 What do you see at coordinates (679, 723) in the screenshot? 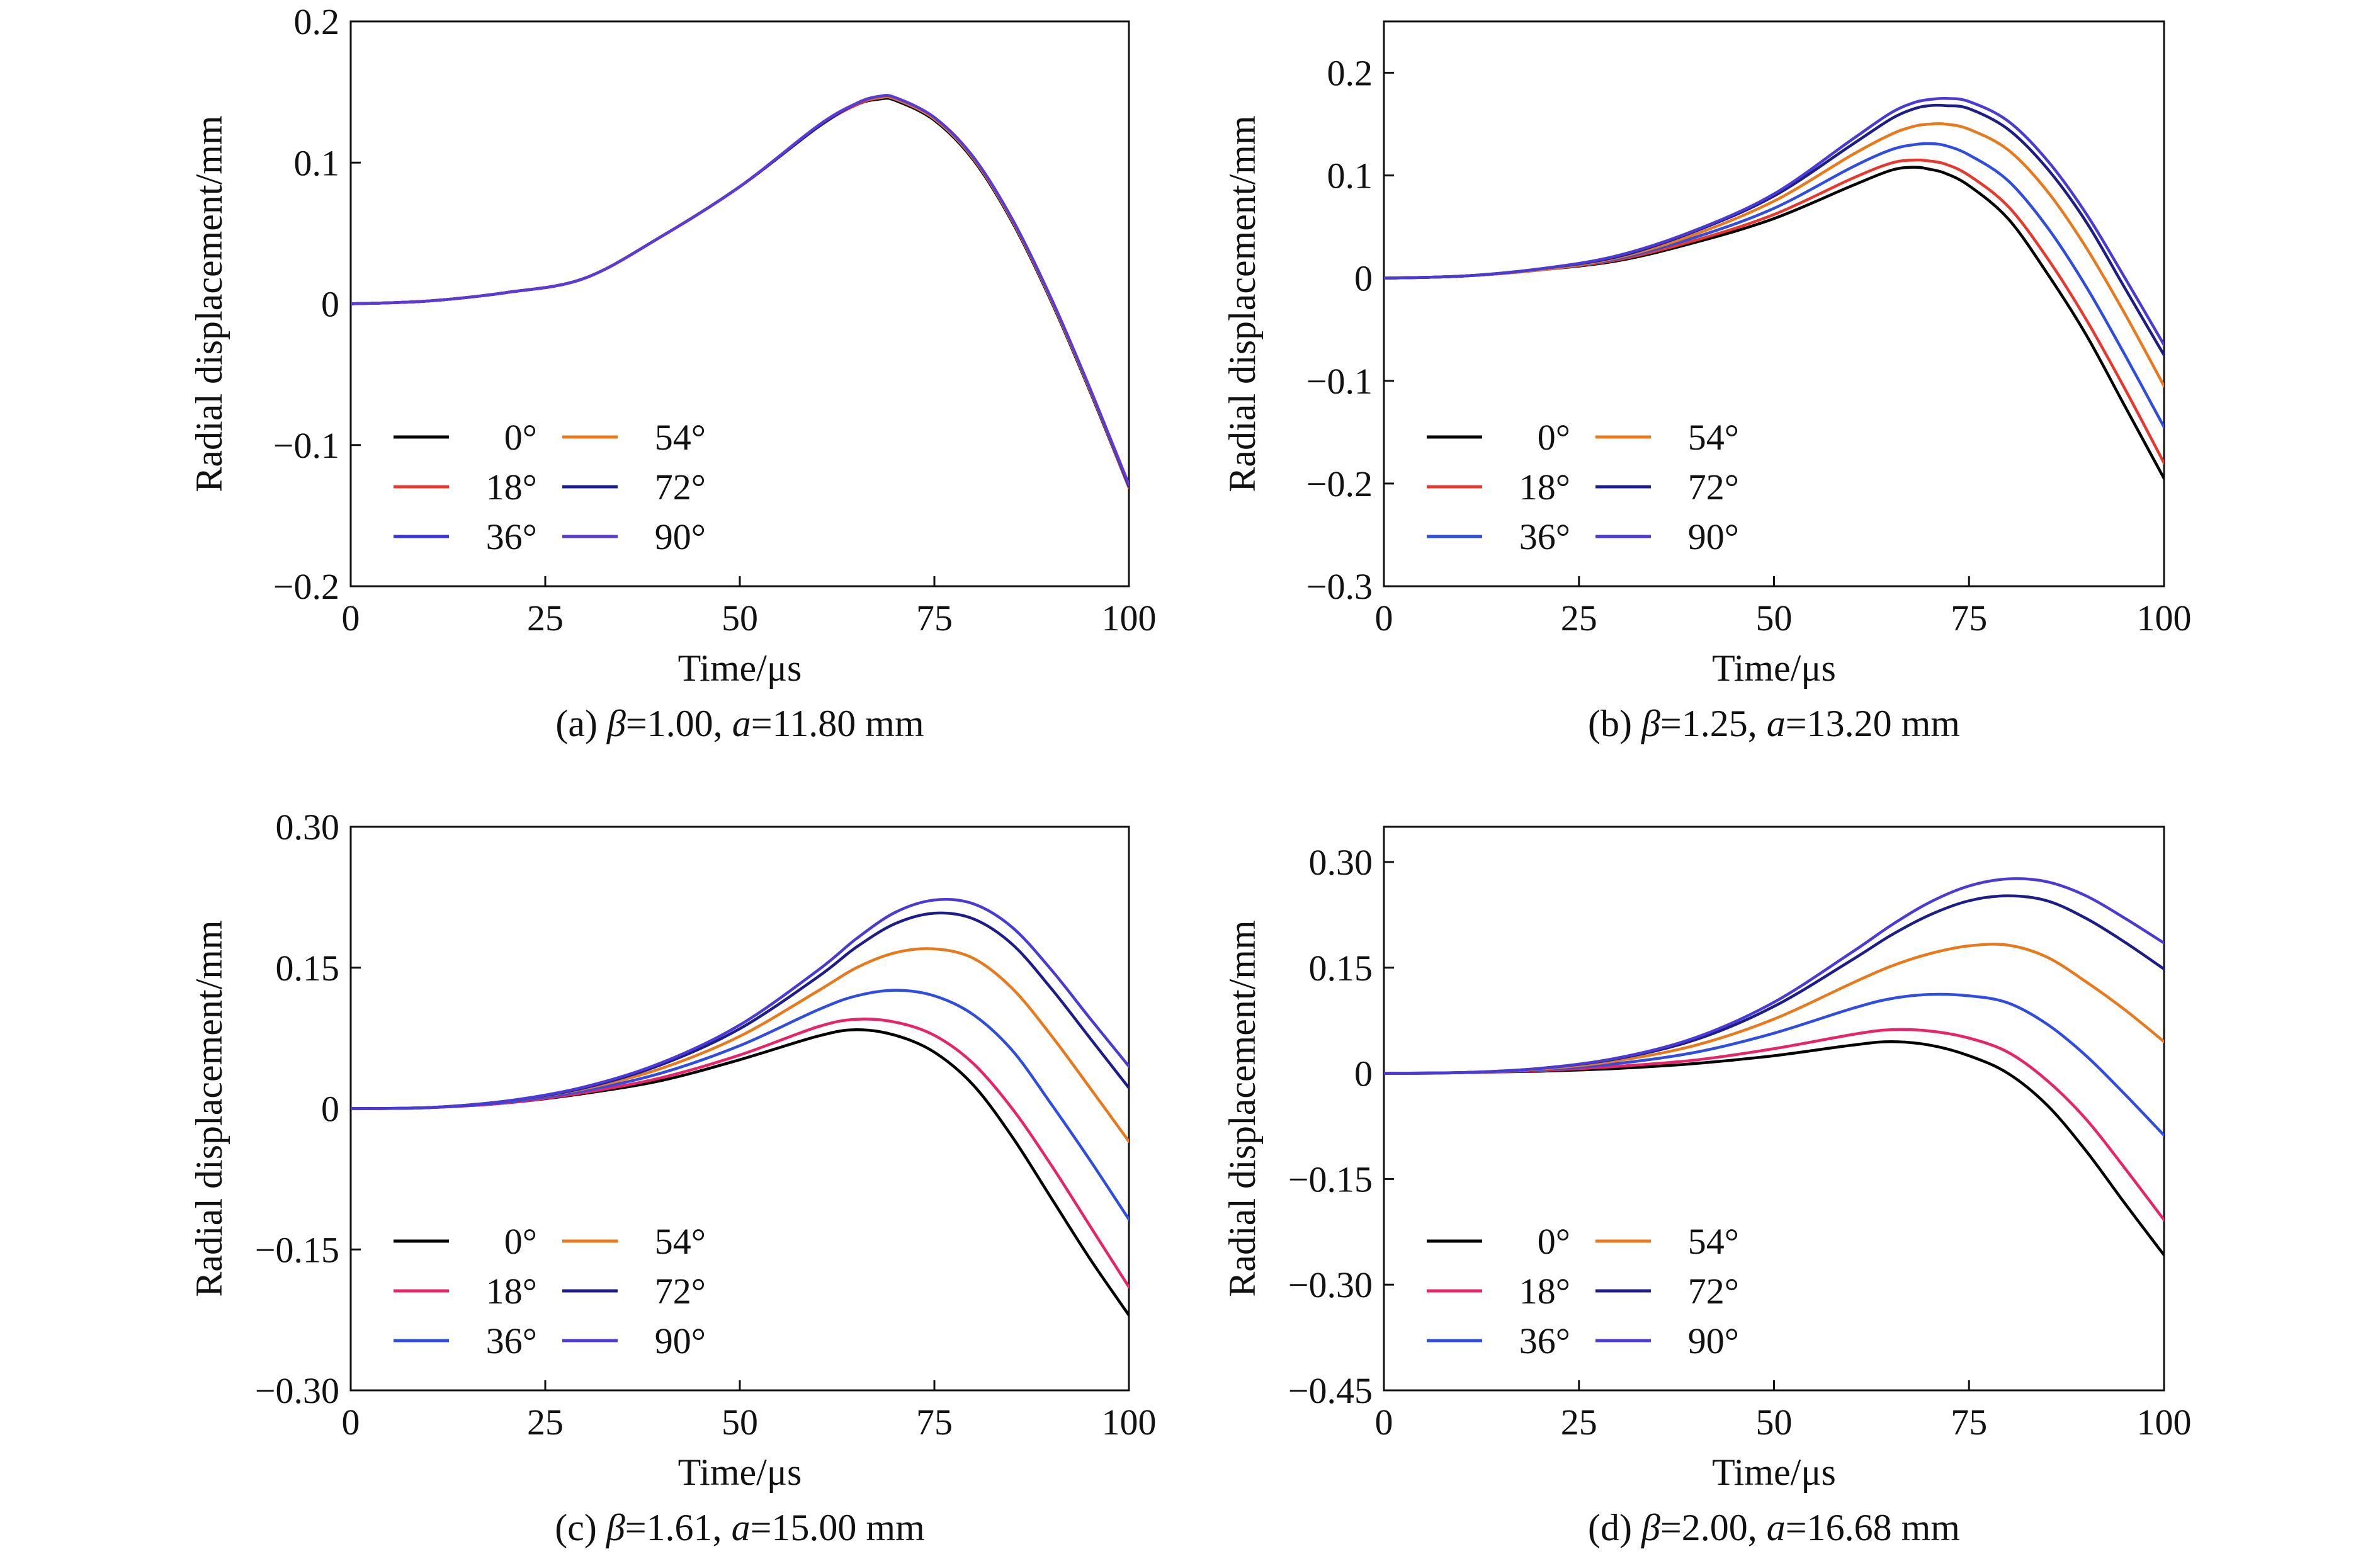
I see `caption-text: =1.00,` at bounding box center [679, 723].